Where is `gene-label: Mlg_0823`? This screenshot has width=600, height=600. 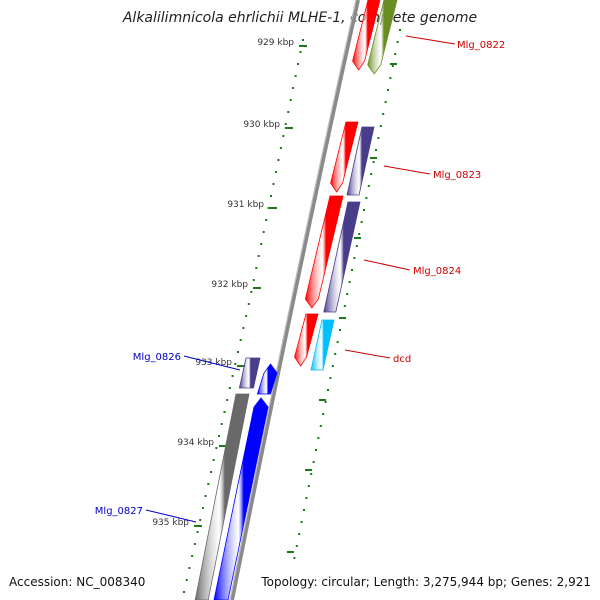
gene-label: Mlg_0823 is located at coordinates (457, 175).